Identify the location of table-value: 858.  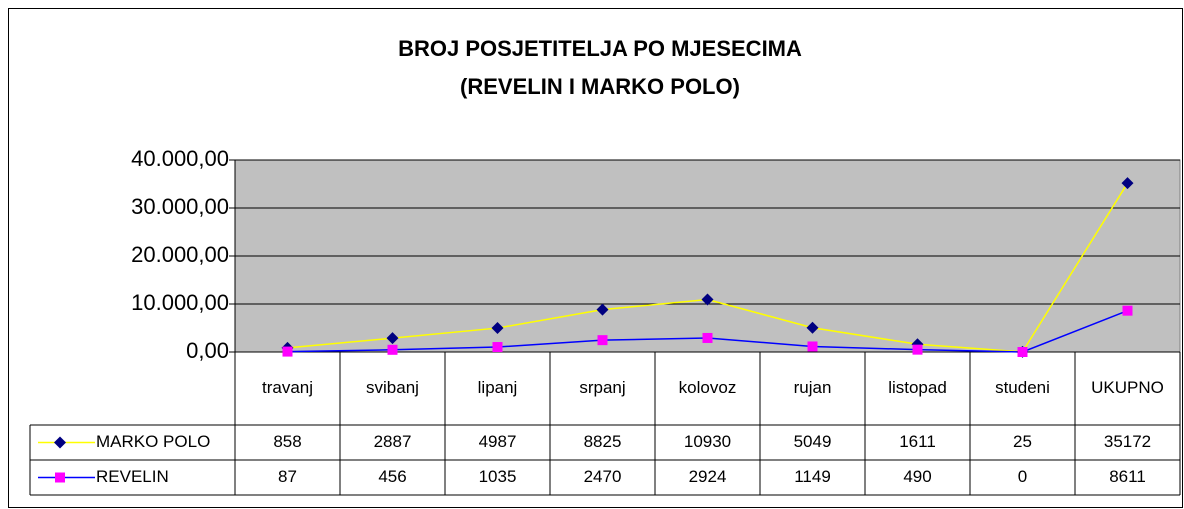
(287, 441).